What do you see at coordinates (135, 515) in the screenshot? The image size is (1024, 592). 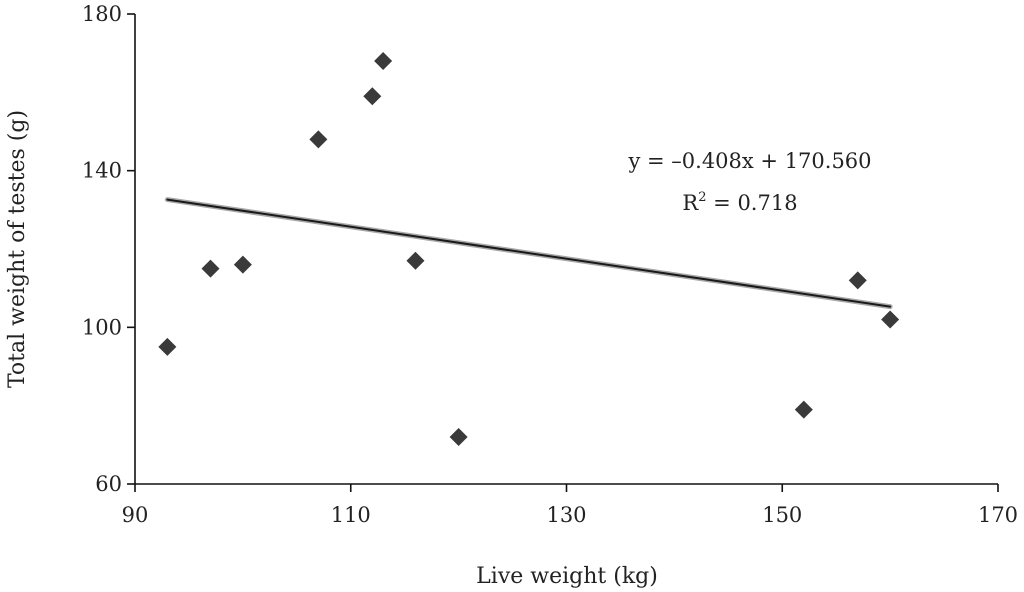 I see `x-tick-label: 90` at bounding box center [135, 515].